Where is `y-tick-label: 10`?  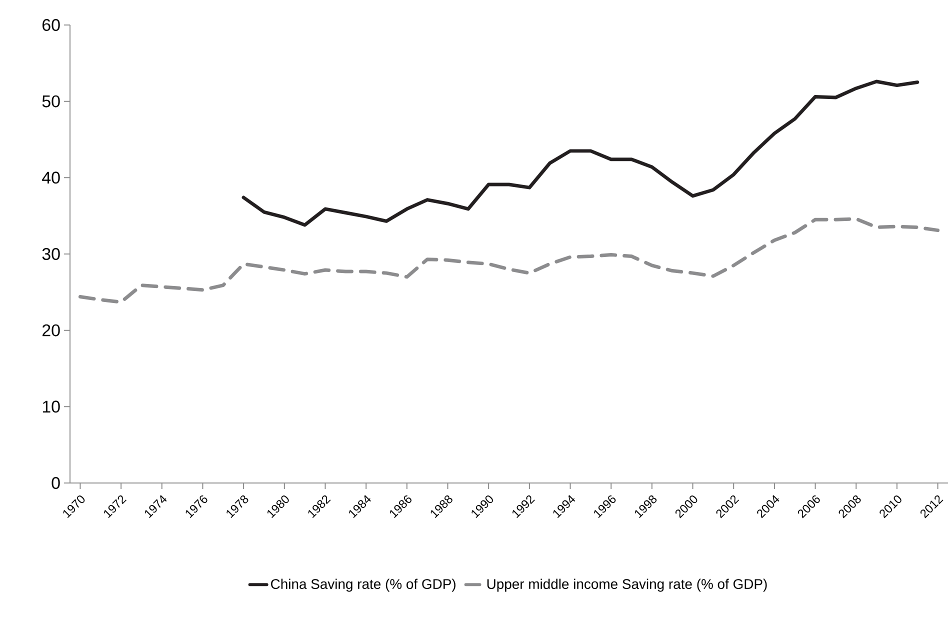 y-tick-label: 10 is located at coordinates (51, 406).